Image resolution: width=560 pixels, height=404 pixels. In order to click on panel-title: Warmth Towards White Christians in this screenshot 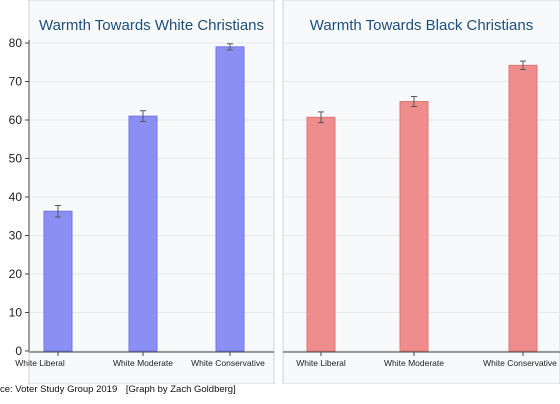, I will do `click(151, 25)`.